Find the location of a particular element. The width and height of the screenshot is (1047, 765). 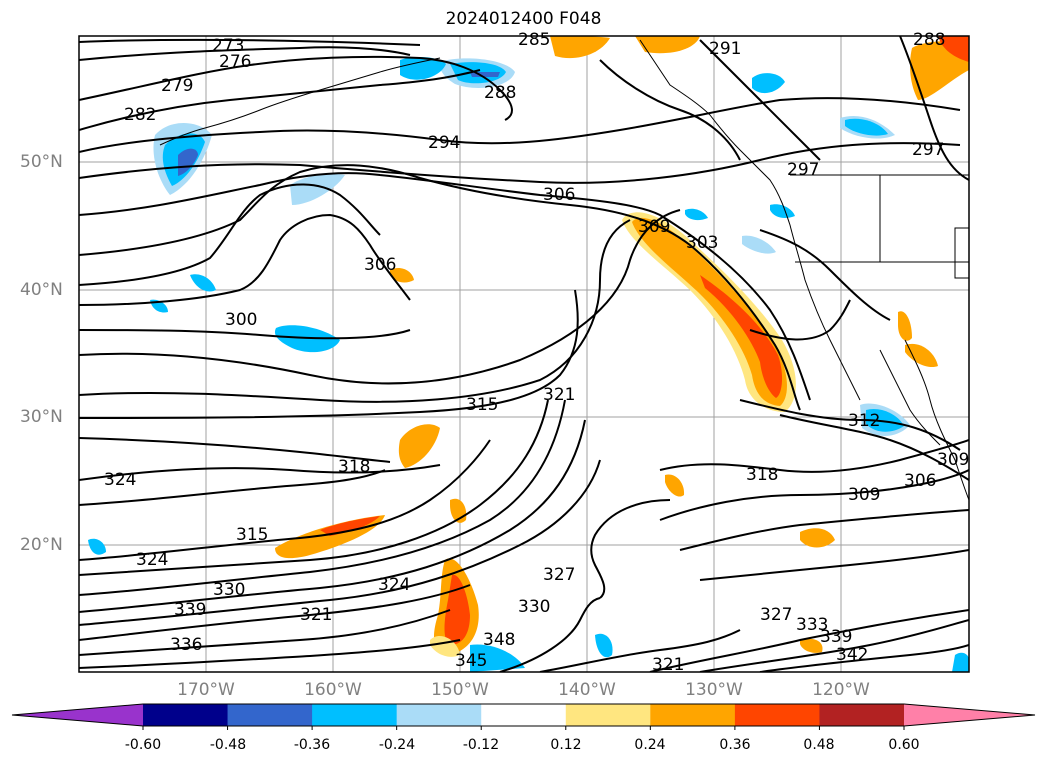

lon-label: 170°W is located at coordinates (206, 690).